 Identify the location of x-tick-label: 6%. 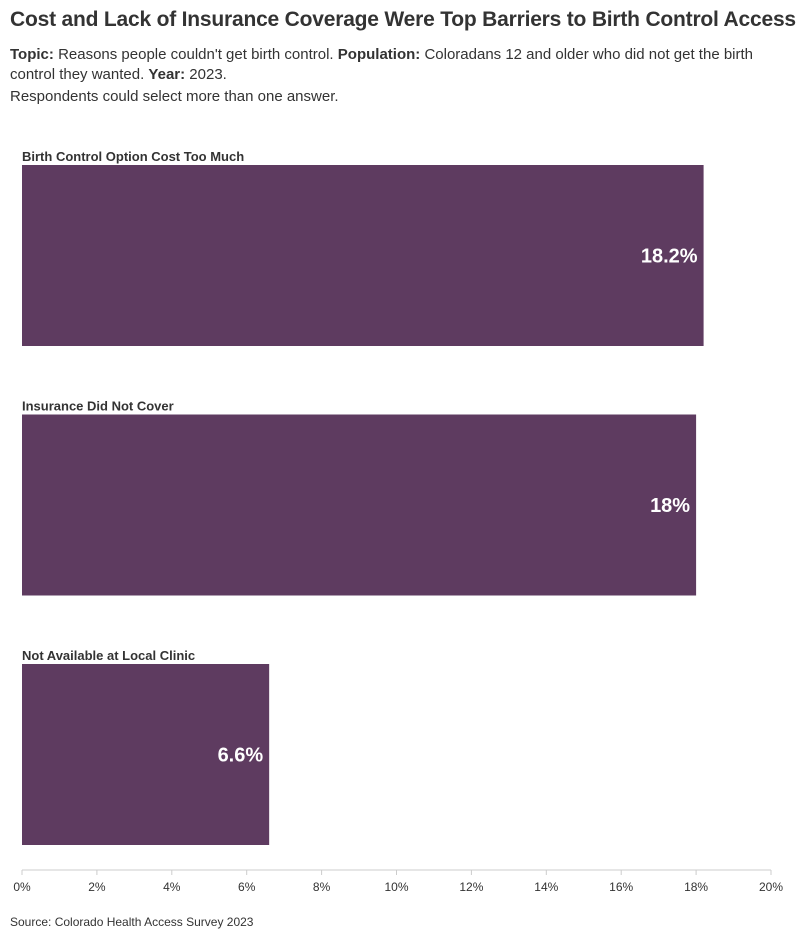
(247, 887).